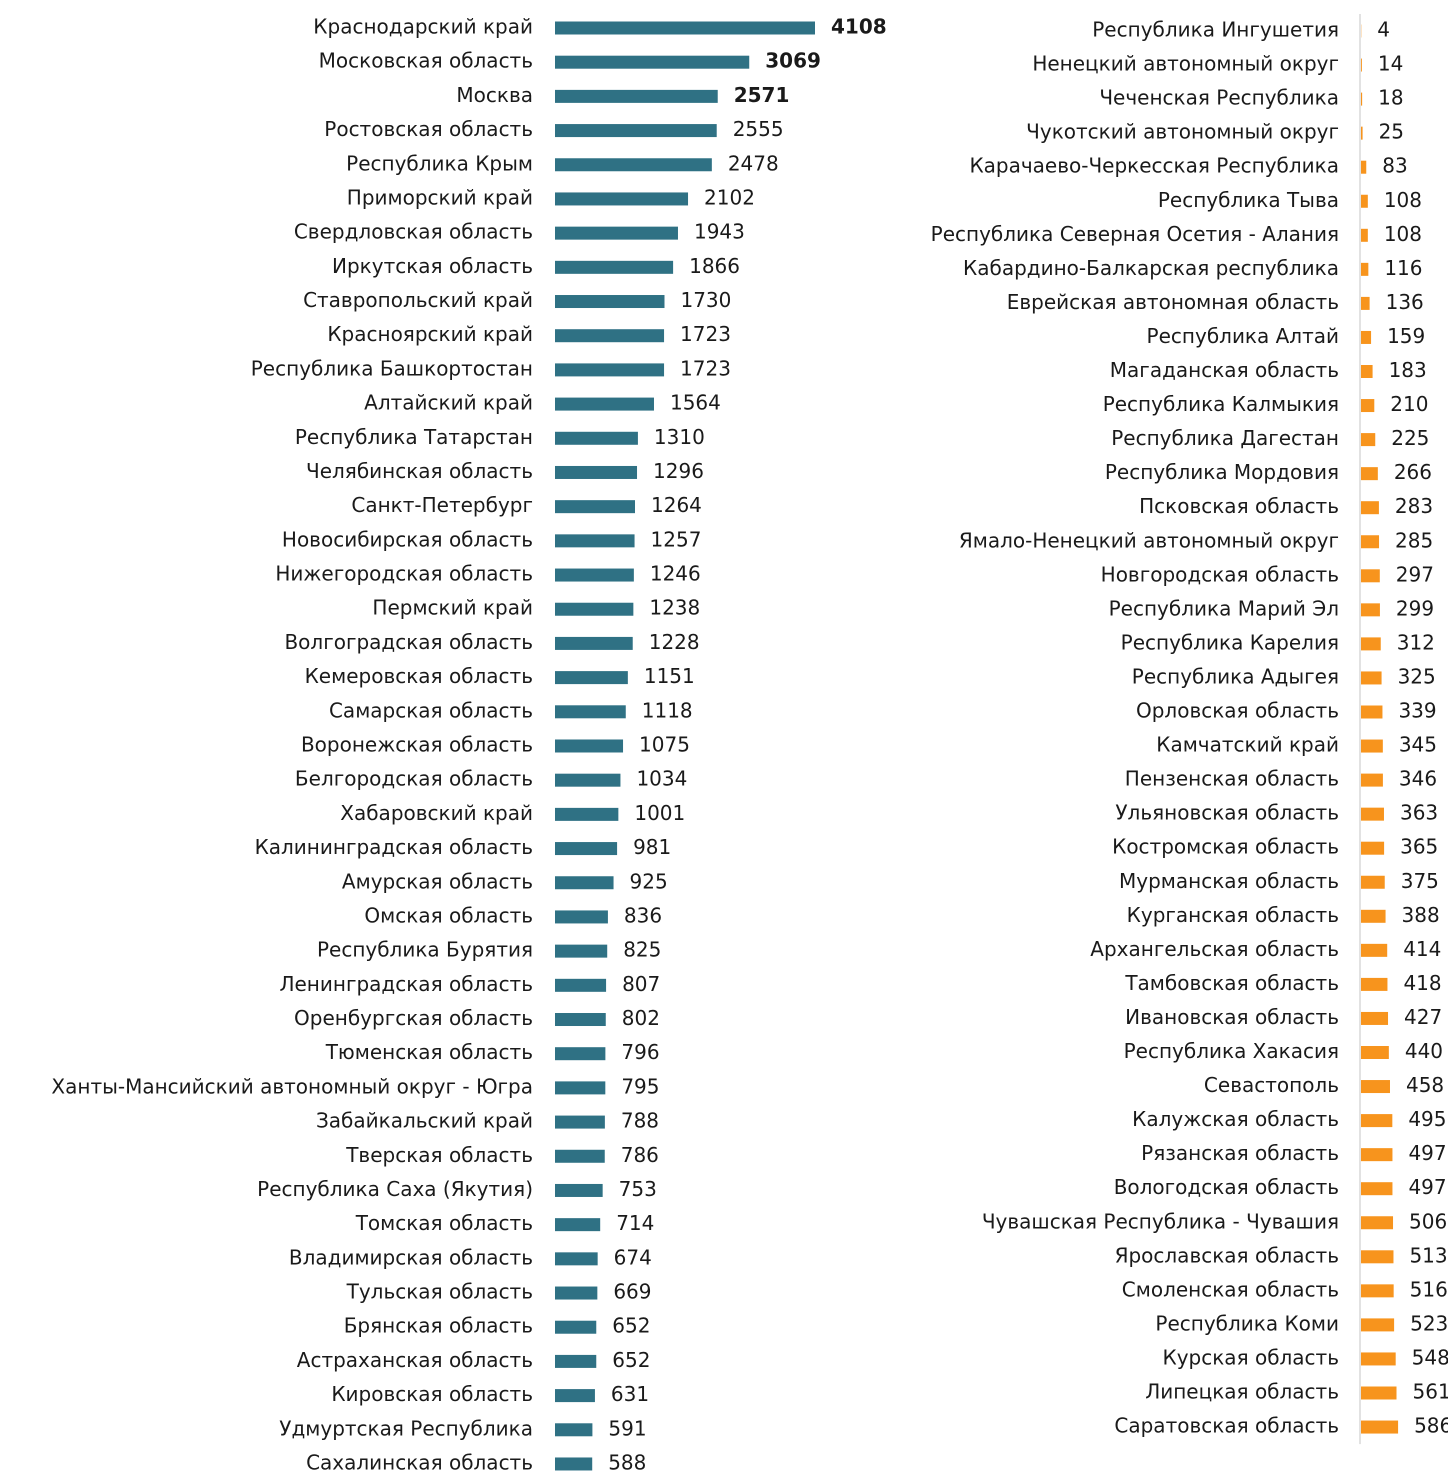 This screenshot has height=1475, width=1448. I want to click on category-label: Челябинская область, so click(419, 471).